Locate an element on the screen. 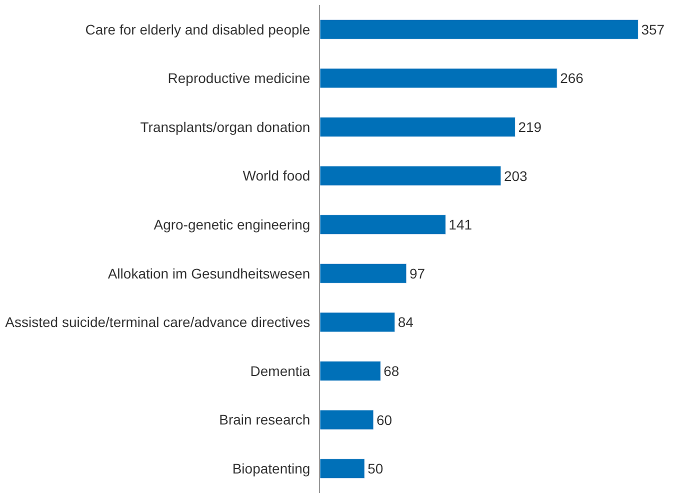 Image resolution: width=690 pixels, height=498 pixels. y-tick-label: Allokation im Gesundheitswesen is located at coordinates (209, 273).